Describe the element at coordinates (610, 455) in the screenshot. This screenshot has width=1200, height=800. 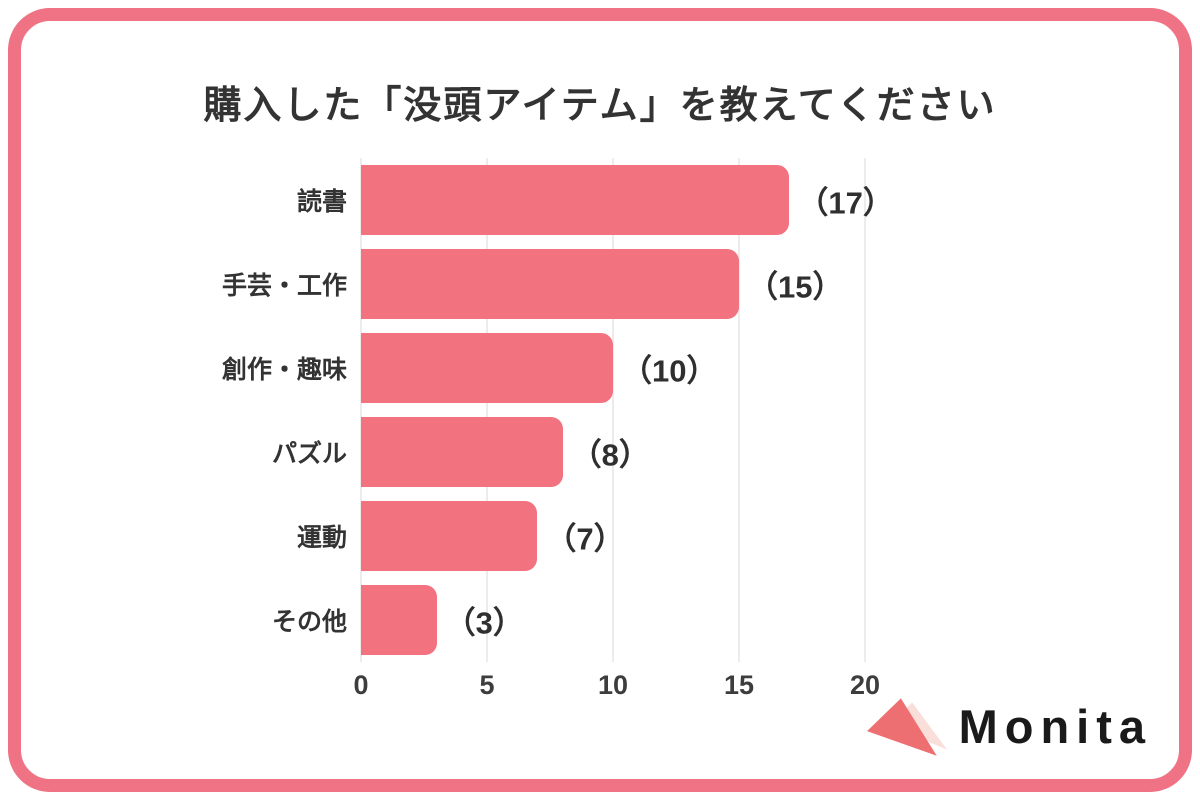
I see `value-label: （8）` at that location.